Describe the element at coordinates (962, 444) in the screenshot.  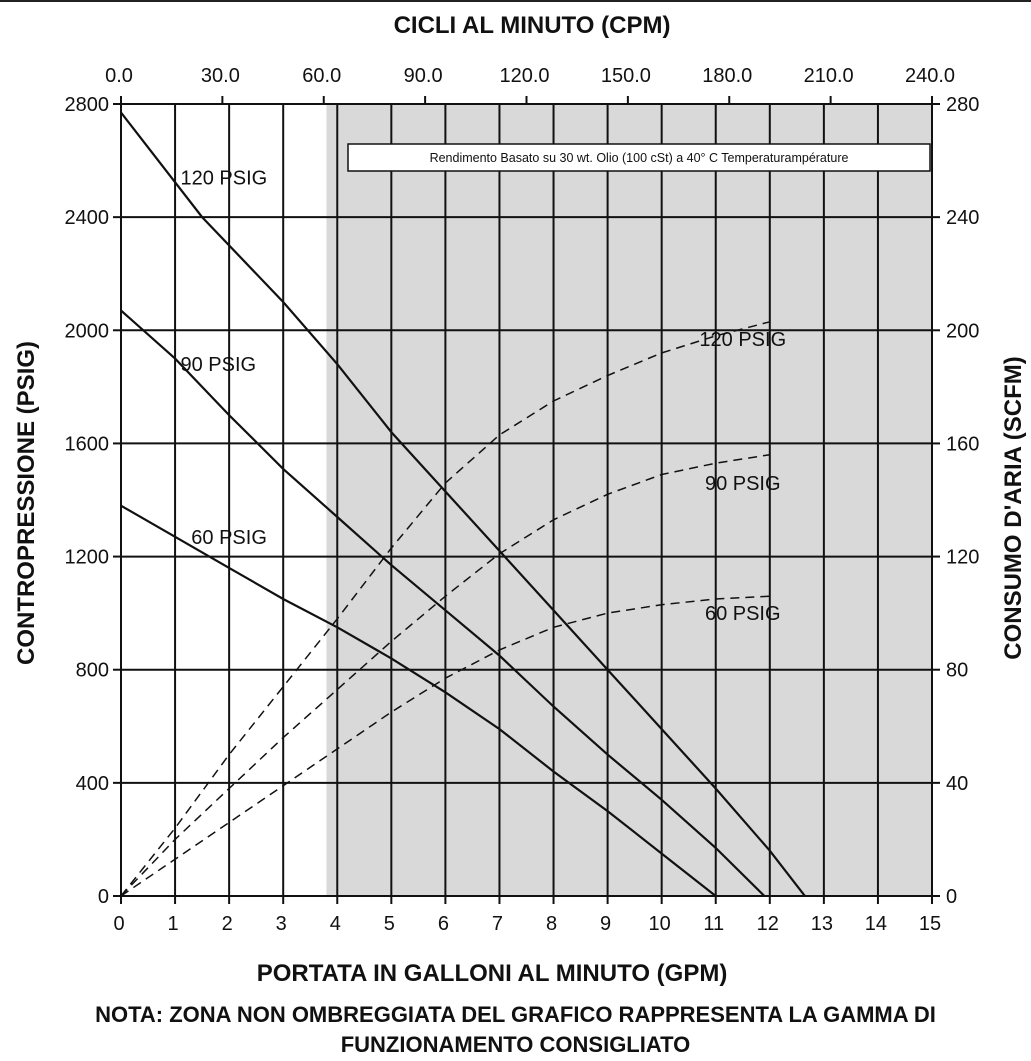
I see `y2-tick-label-160: 160` at that location.